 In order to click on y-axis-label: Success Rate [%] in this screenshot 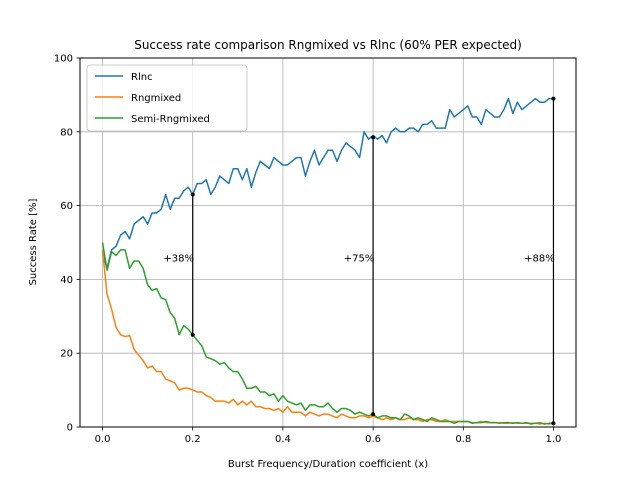, I will do `click(33, 241)`.